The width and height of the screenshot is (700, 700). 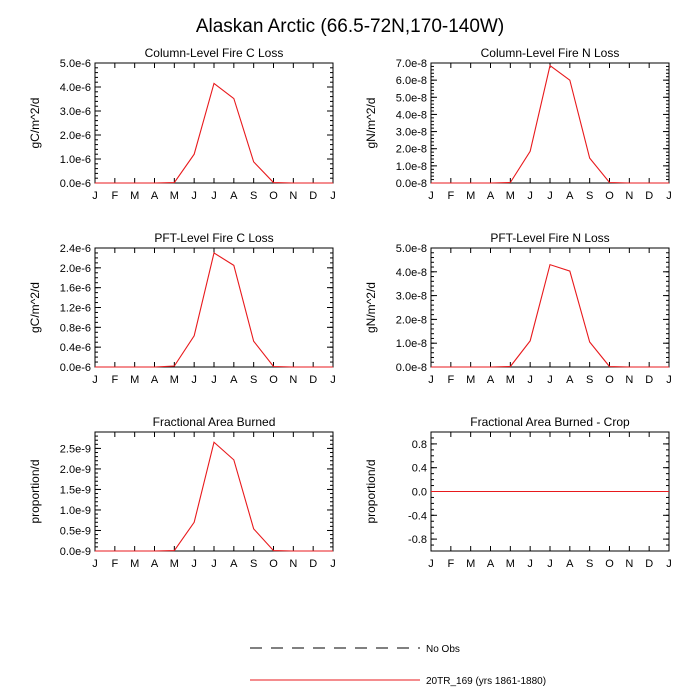 What do you see at coordinates (75, 552) in the screenshot?
I see `y-tick-label: 0.0e-9` at bounding box center [75, 552].